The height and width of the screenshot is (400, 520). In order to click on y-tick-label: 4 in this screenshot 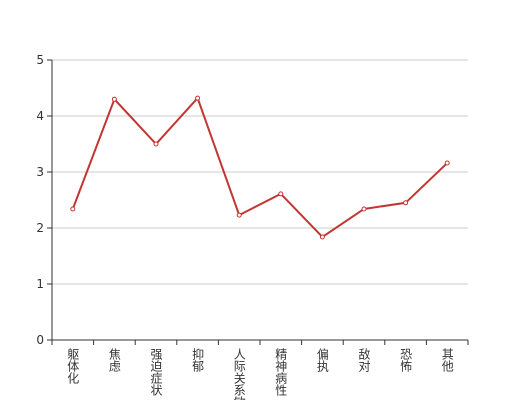, I will do `click(40, 116)`.